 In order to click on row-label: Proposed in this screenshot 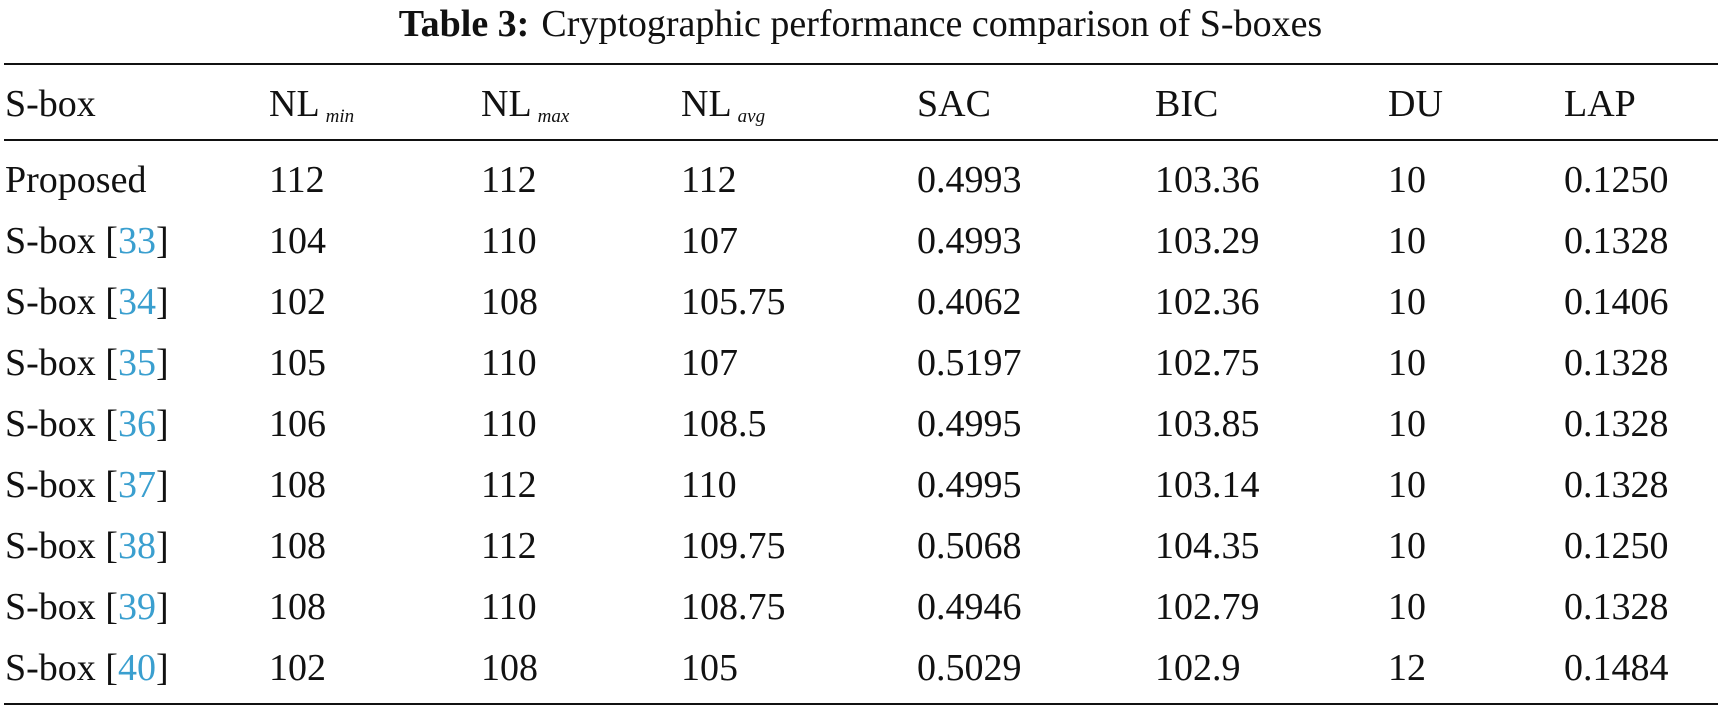, I will do `click(75, 180)`.